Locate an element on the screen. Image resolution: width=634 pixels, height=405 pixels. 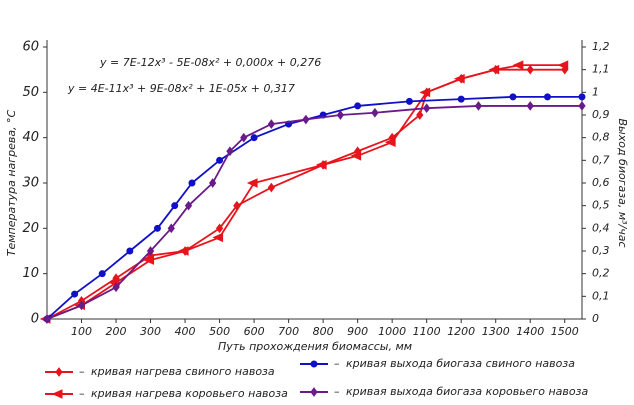
y-tick-label: 50 is located at coordinates (30, 92).